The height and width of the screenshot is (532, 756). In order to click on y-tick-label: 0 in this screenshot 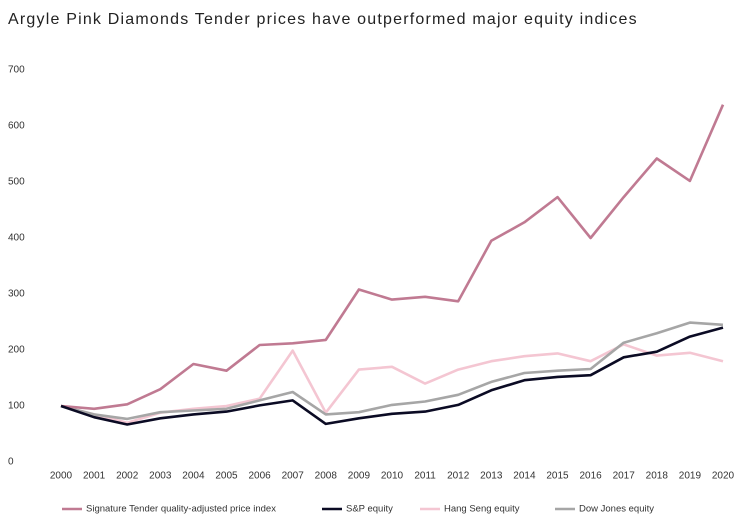, I will do `click(11, 462)`.